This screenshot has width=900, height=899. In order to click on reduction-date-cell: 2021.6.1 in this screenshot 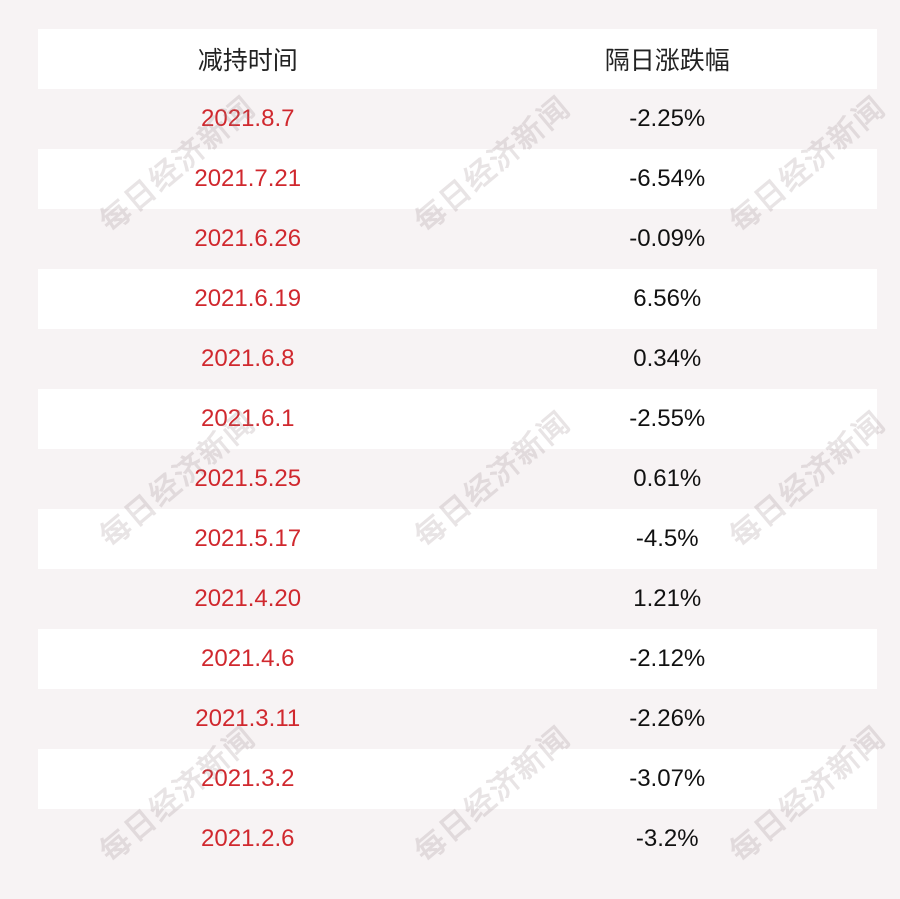, I will do `click(248, 418)`.